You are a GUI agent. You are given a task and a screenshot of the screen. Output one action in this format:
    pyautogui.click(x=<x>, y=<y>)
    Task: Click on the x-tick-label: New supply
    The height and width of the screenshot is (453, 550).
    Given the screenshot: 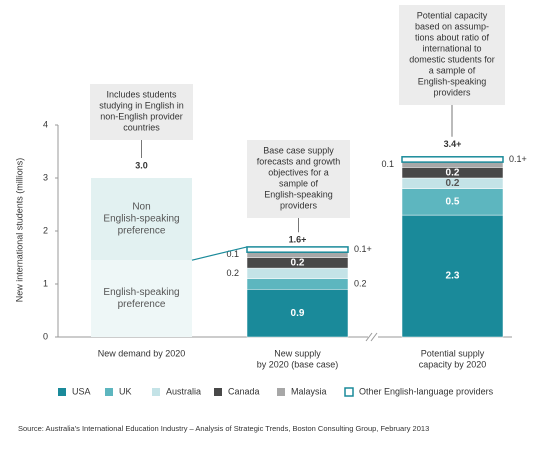 What is the action you would take?
    pyautogui.click(x=297, y=353)
    